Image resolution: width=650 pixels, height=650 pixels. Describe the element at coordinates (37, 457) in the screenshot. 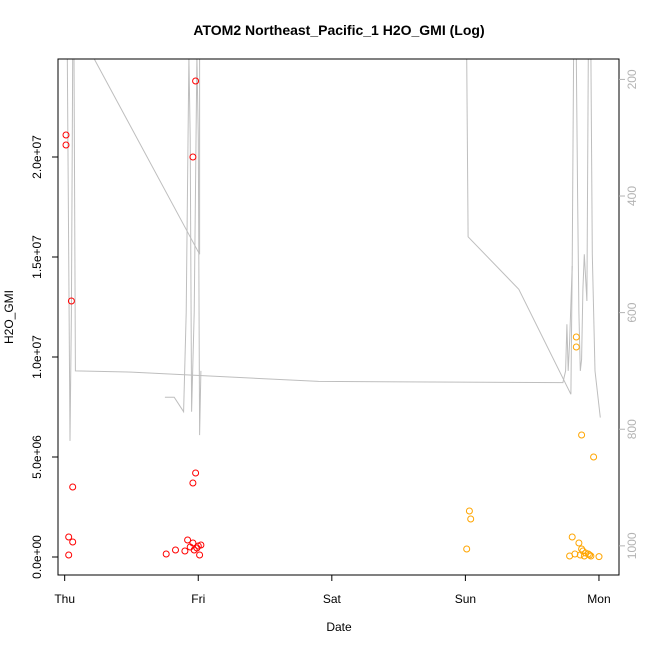

I see `y-tick-label: 5.0e+06` at that location.